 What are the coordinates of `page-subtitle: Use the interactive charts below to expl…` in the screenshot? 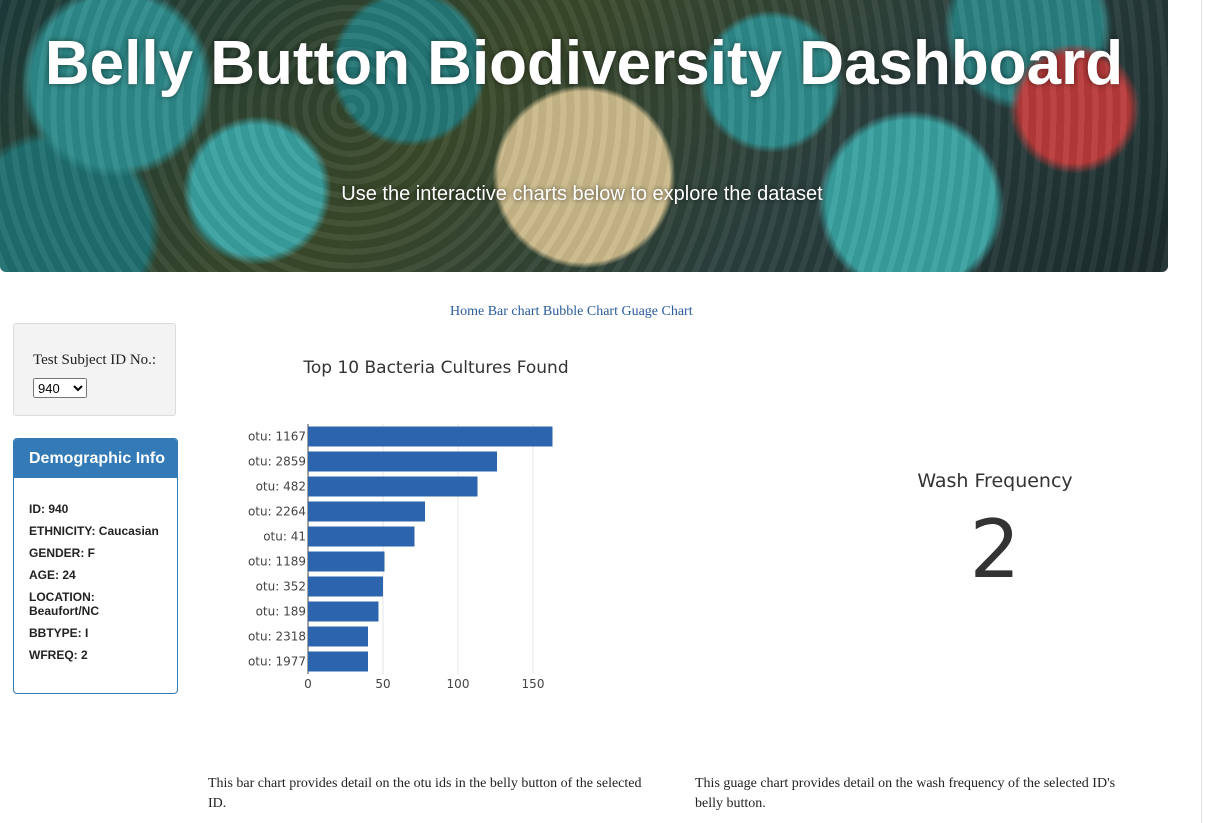 It's located at (582, 194).